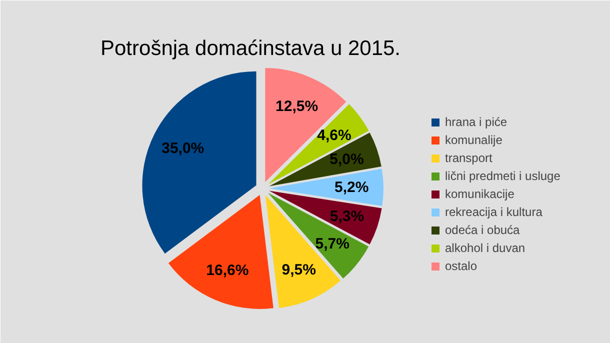 The height and width of the screenshot is (343, 610). Describe the element at coordinates (299, 269) in the screenshot. I see `data-label: 9,5%` at that location.